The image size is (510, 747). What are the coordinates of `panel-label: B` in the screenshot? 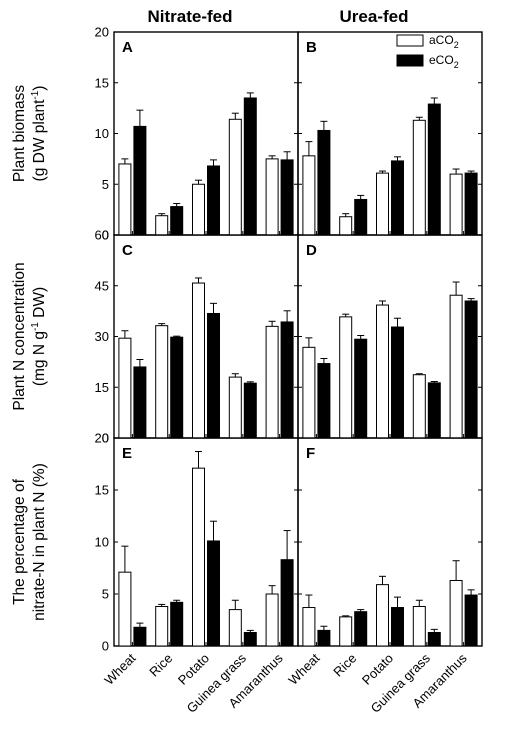 It's located at (311, 47).